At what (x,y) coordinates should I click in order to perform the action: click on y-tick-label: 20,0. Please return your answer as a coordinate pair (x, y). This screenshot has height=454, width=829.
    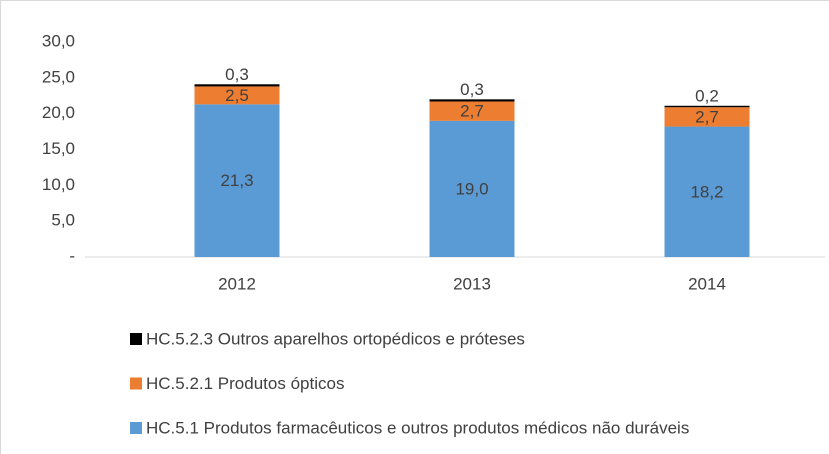
    Looking at the image, I should click on (58, 112).